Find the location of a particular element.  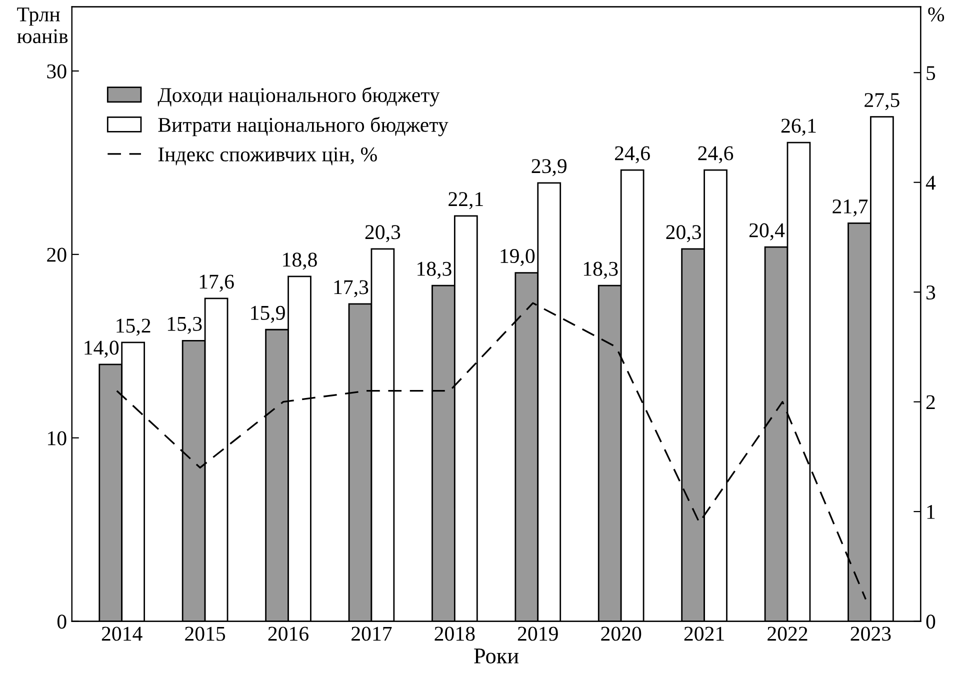

y2-axis-title: % is located at coordinates (936, 14).